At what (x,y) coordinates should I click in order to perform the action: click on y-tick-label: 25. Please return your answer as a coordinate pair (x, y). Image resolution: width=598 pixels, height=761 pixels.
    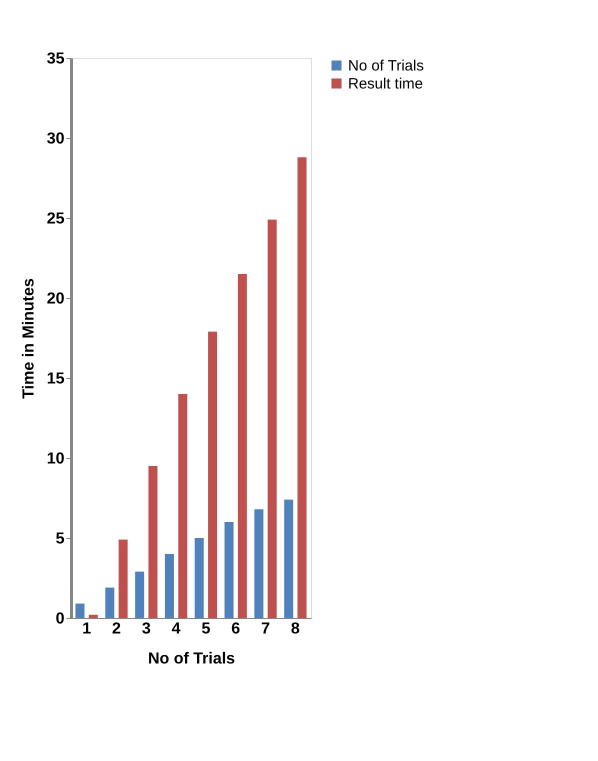
    Looking at the image, I should click on (55, 219).